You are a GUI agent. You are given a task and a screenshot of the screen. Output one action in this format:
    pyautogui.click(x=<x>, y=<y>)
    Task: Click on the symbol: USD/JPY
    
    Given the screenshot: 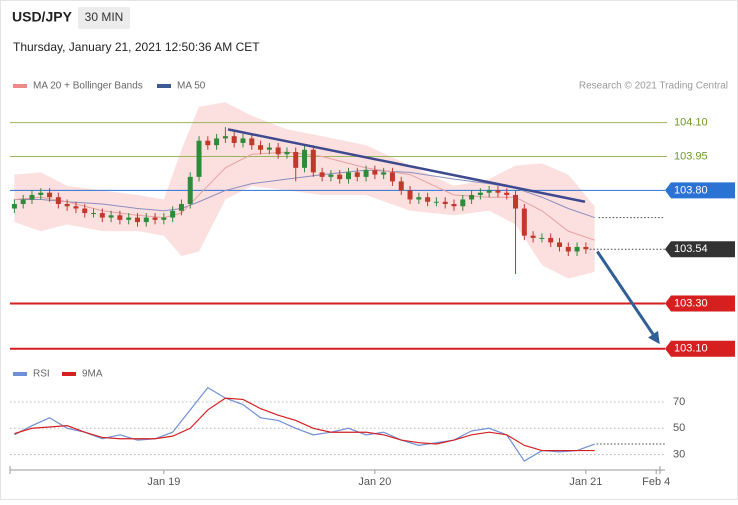 What is the action you would take?
    pyautogui.click(x=42, y=17)
    